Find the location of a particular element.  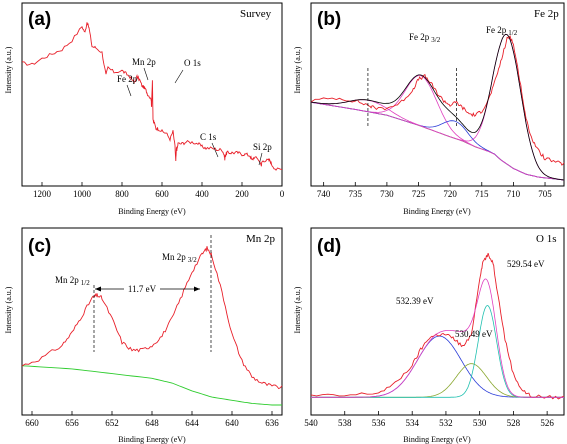

panel-a-label-o1s: O 1s is located at coordinates (192, 63).